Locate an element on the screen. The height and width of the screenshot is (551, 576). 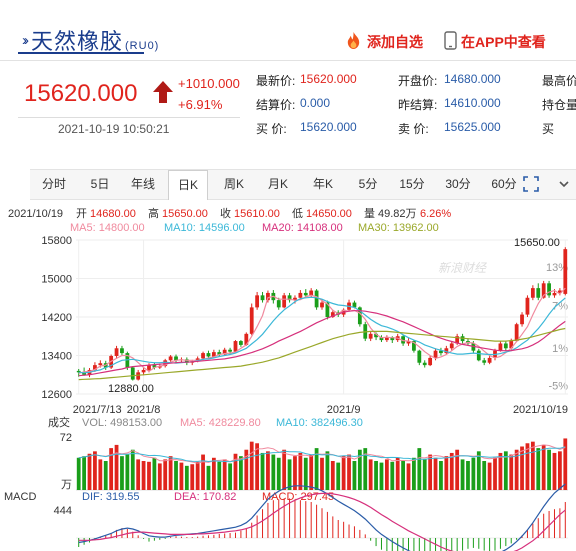
add-watchlist-button: 添加自选 is located at coordinates (383, 41).